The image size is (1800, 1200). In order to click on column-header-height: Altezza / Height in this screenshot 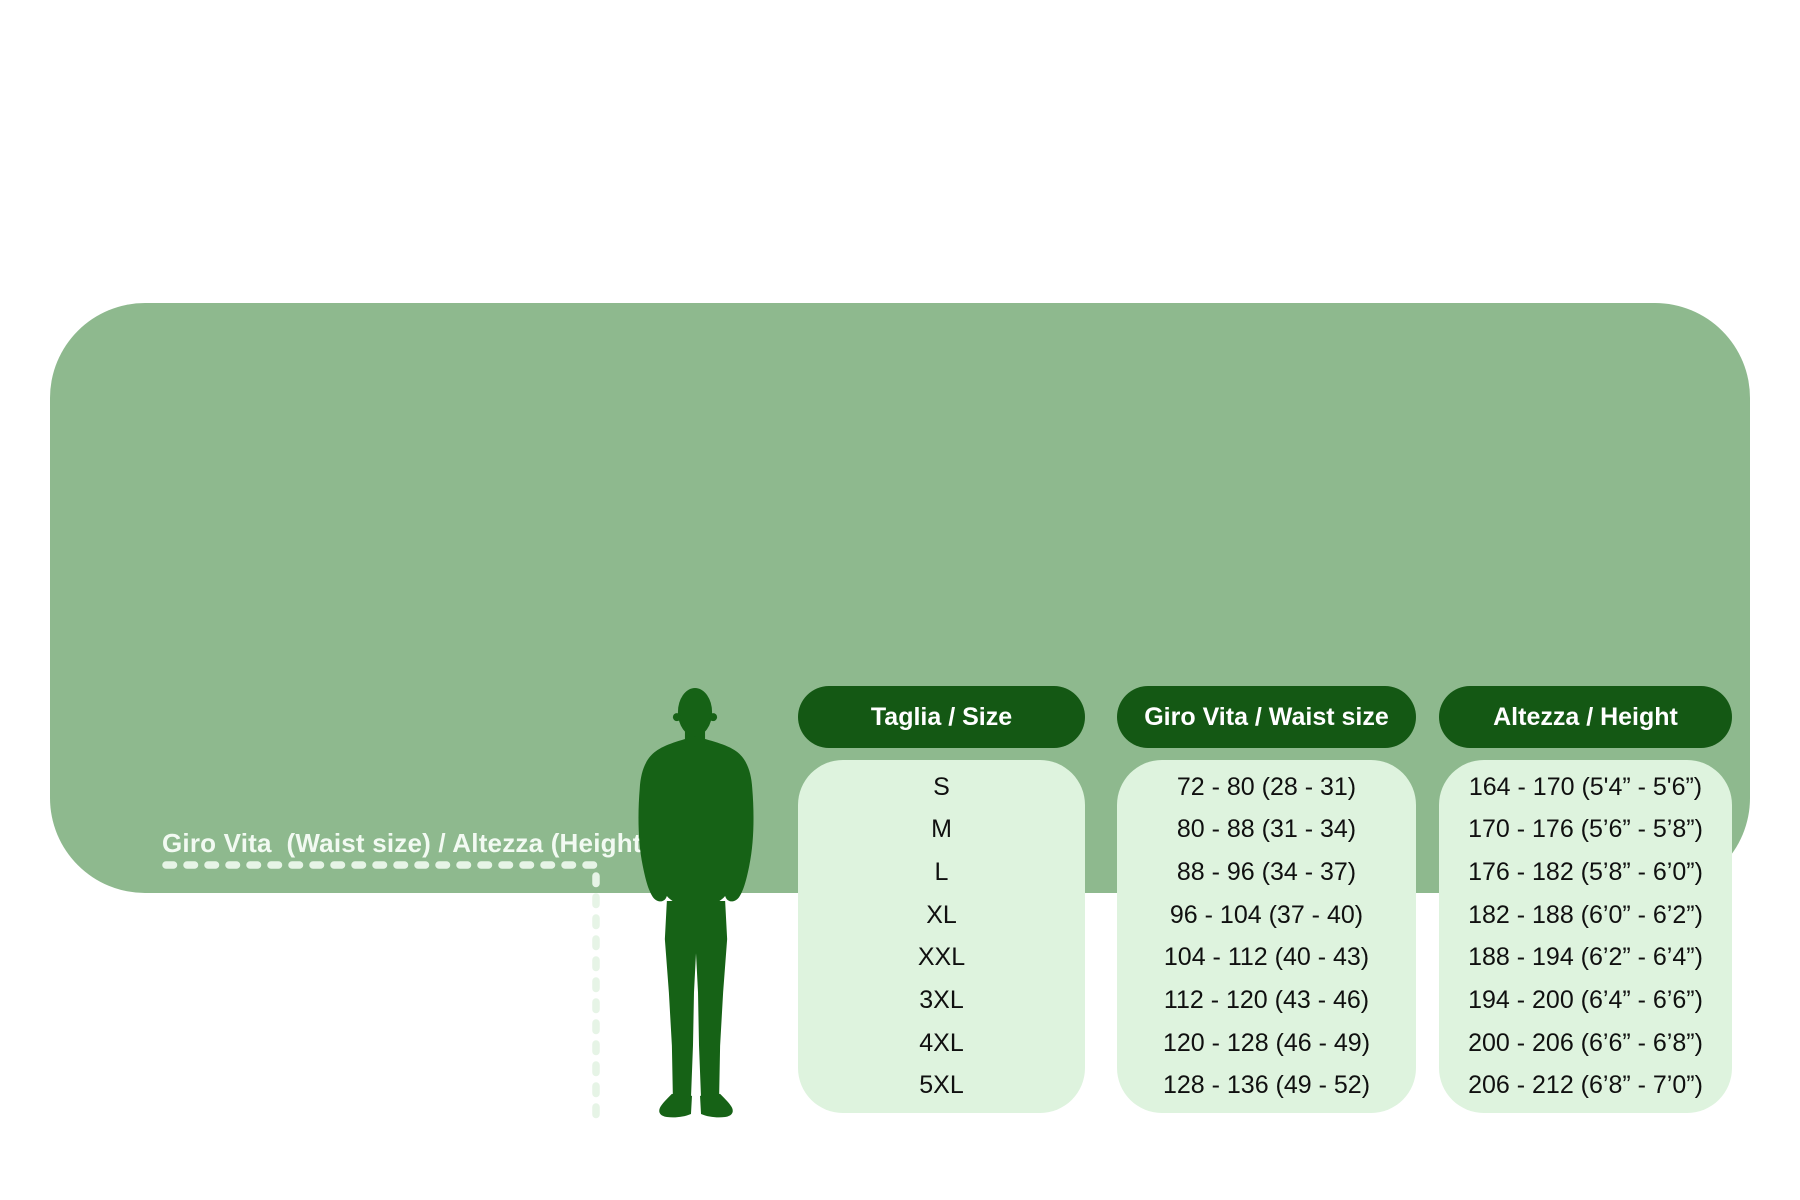, I will do `click(1585, 717)`.